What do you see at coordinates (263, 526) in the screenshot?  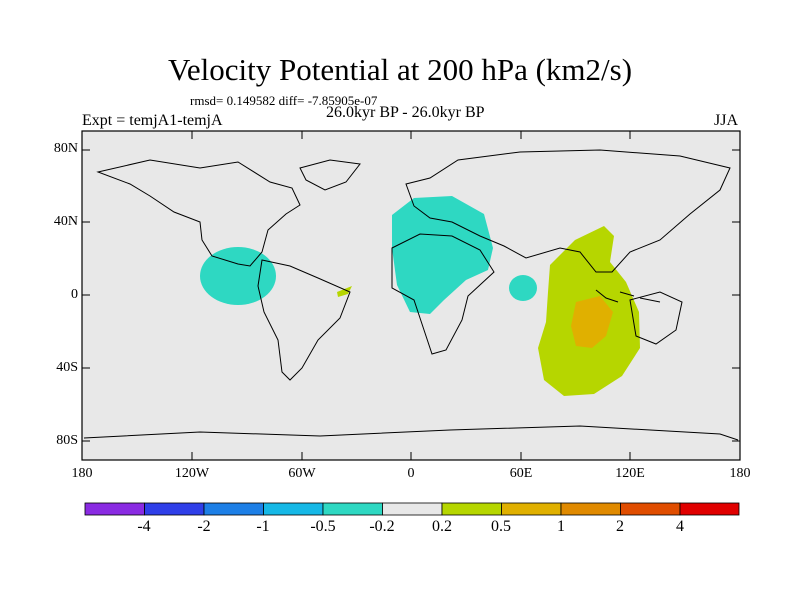 I see `colorbar-label: -1` at bounding box center [263, 526].